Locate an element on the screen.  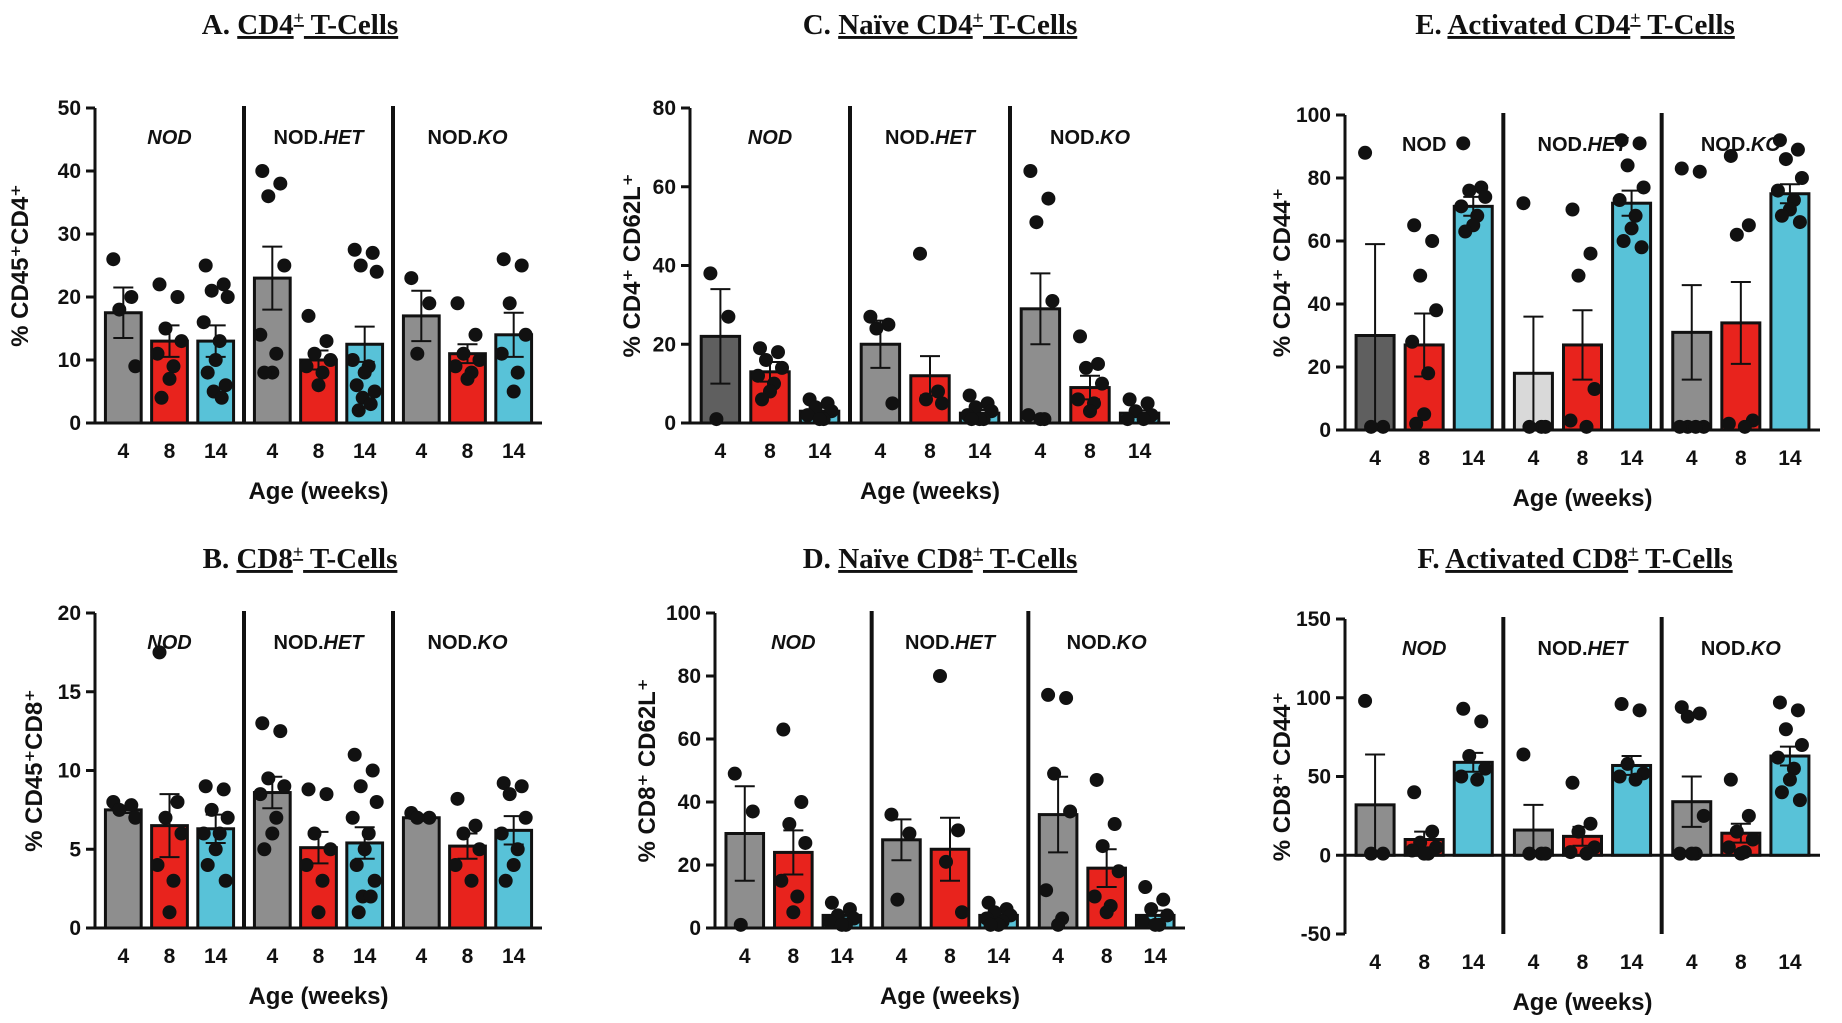
y-tick-label: 150 is located at coordinates (1313, 619).